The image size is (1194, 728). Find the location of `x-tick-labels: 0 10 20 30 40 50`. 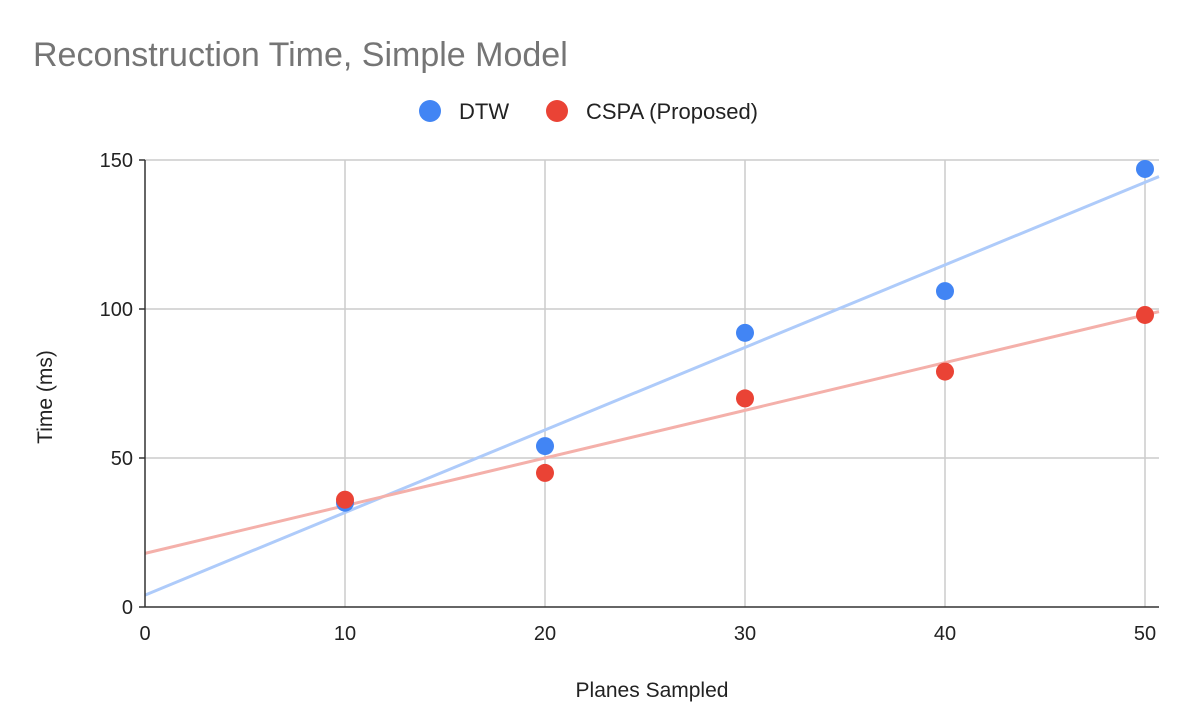

x-tick-labels: 0 10 20 30 40 50 is located at coordinates (647, 634).